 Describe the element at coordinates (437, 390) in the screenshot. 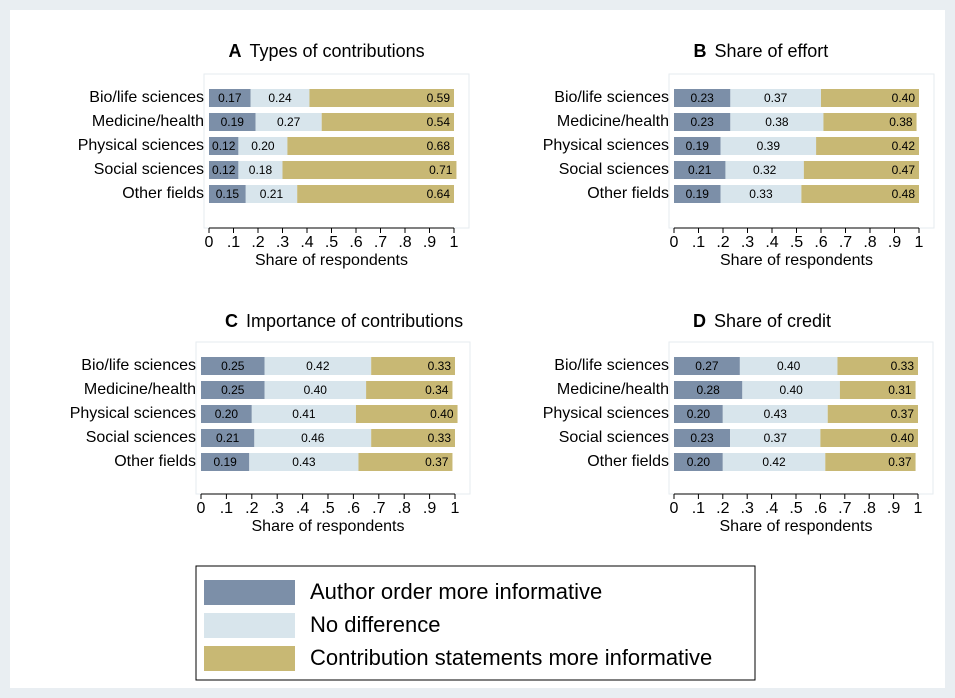

I see `data-label: 0.34` at that location.